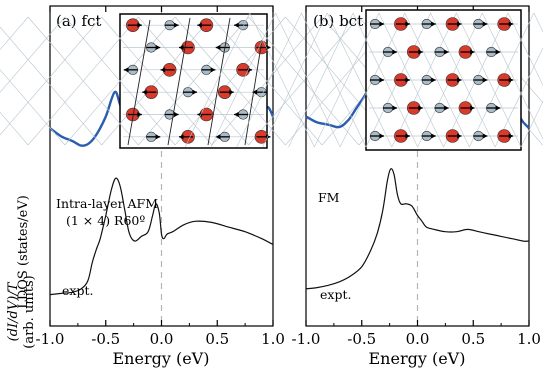  What do you see at coordinates (105, 220) in the screenshot?
I see `calc-label-fct-line2: (1 × 4) R60º` at bounding box center [105, 220].